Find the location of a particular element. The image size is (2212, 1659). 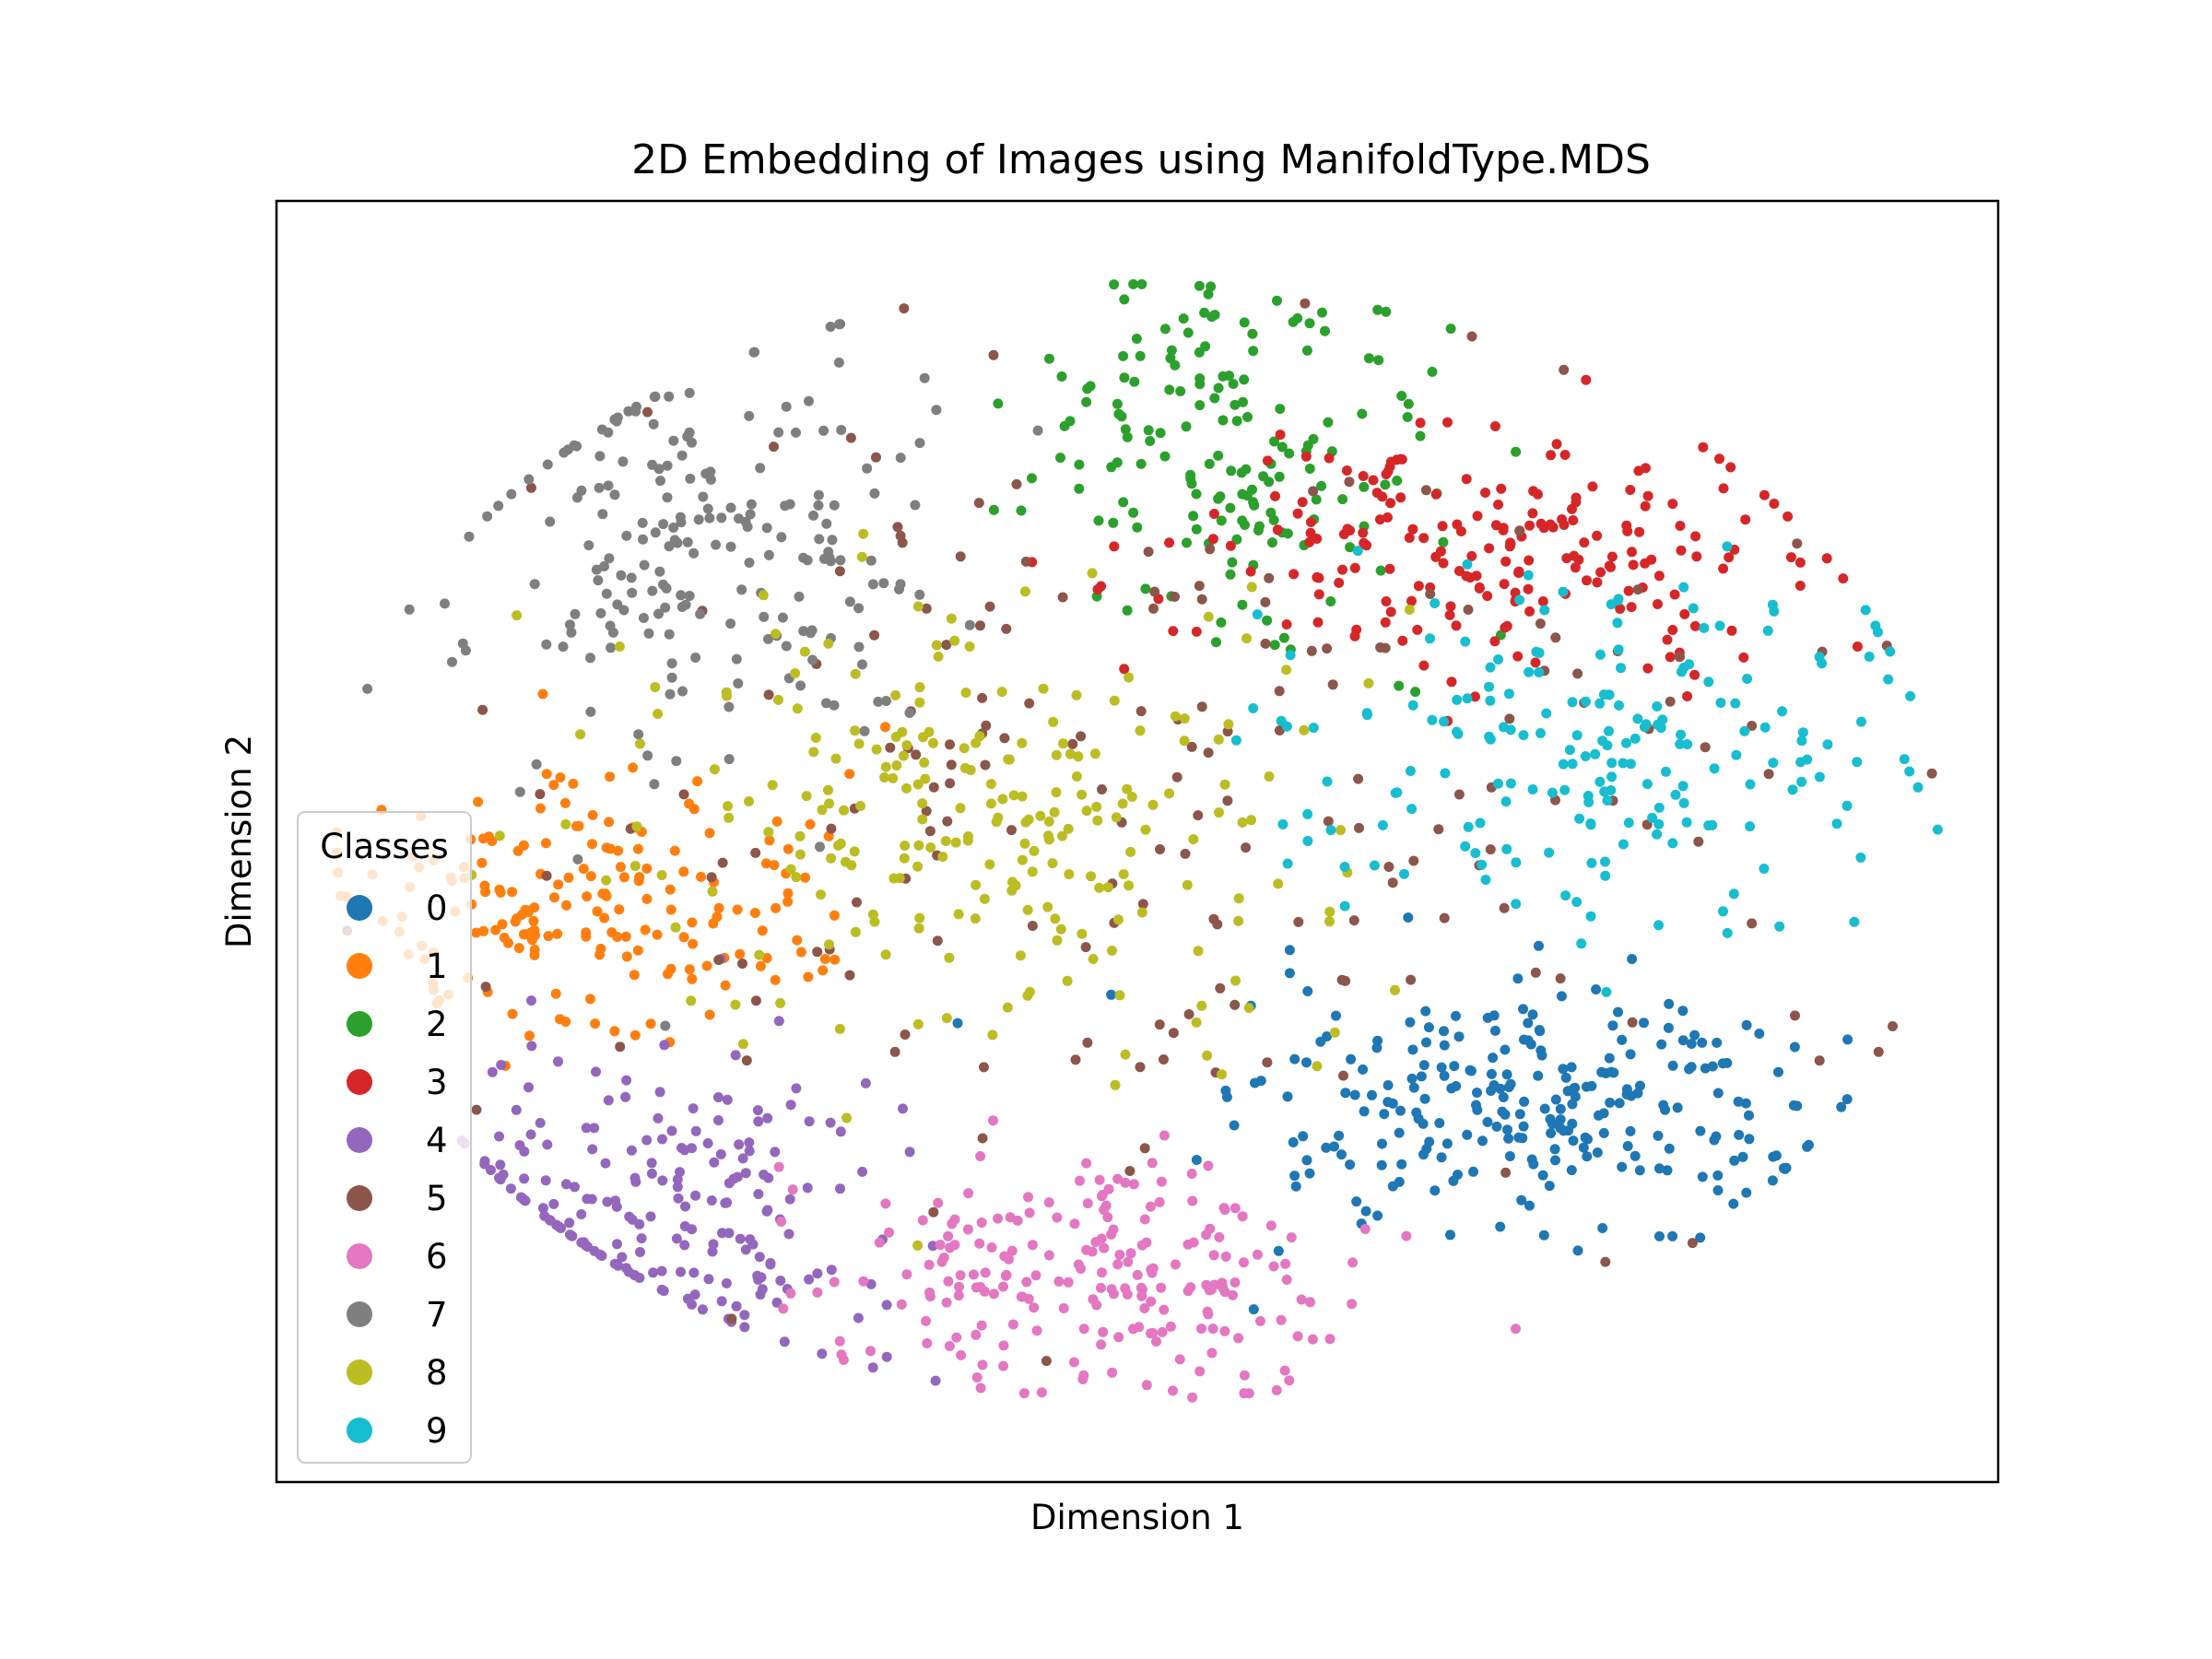

series-2-points is located at coordinates (1255, 488).